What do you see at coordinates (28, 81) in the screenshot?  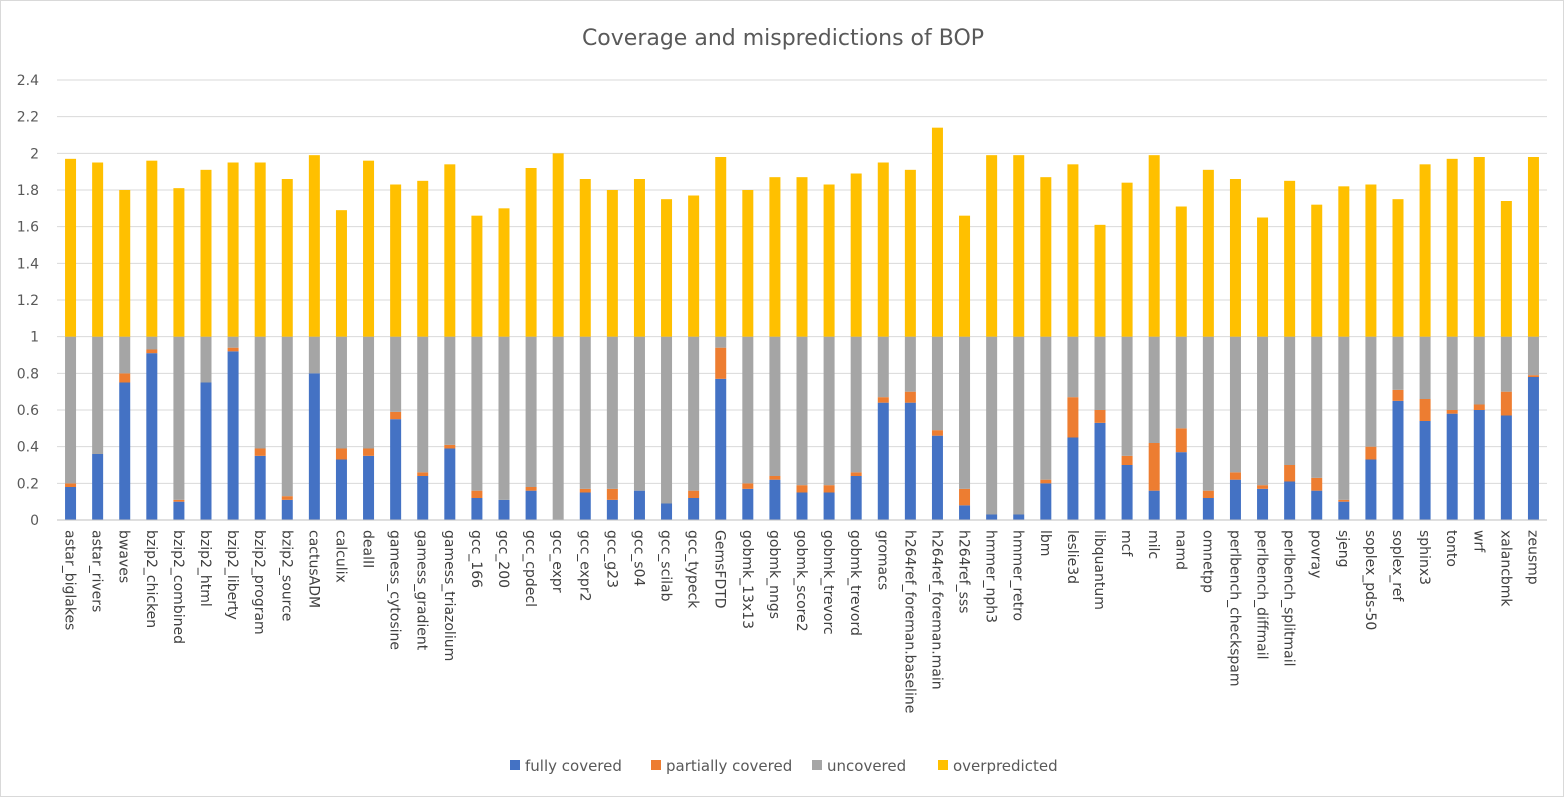 I see `y-tick-label: 2.4` at bounding box center [28, 81].